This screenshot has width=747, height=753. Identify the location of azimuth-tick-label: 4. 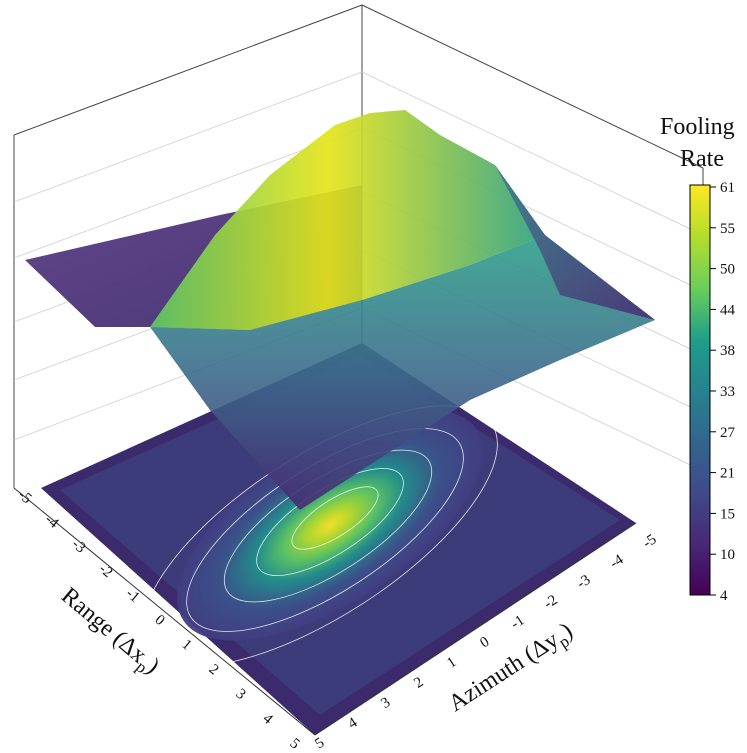
(352, 723).